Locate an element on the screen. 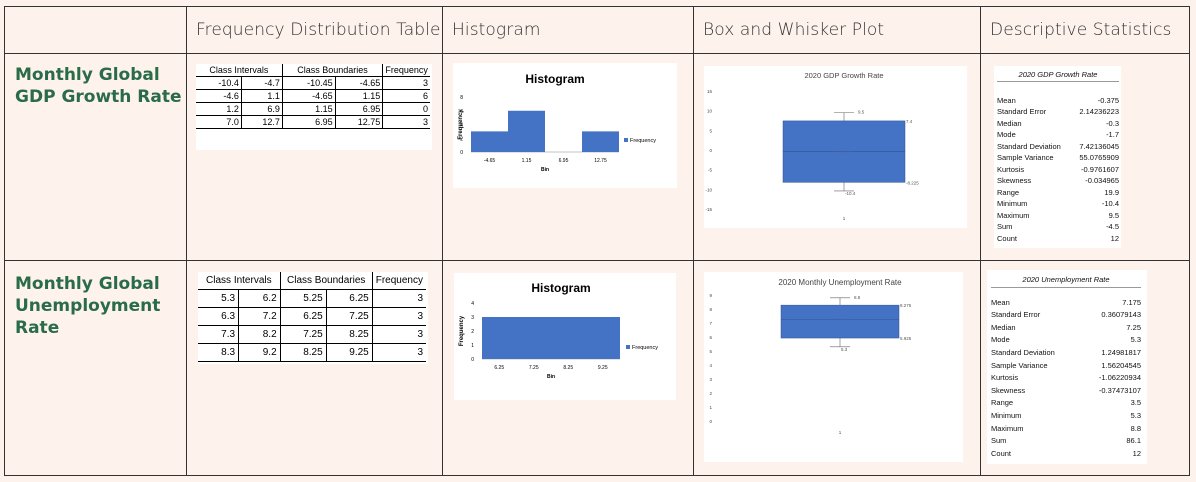 This screenshot has width=1196, height=482. stats-row: Skewness -0.034965 is located at coordinates (1058, 181).